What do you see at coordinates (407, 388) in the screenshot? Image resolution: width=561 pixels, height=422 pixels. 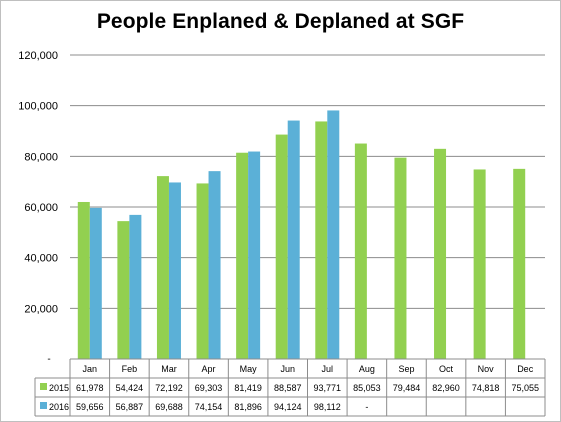 I see `data-label: 79,484` at bounding box center [407, 388].